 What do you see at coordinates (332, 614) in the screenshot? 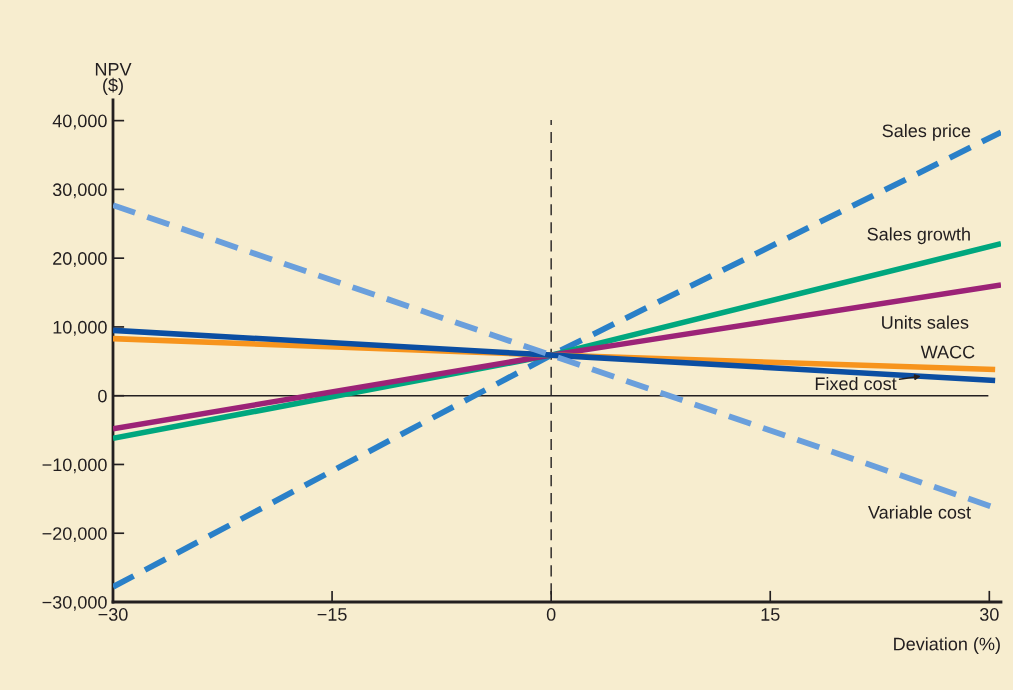
I see `x-tick-label: −15` at bounding box center [332, 614].